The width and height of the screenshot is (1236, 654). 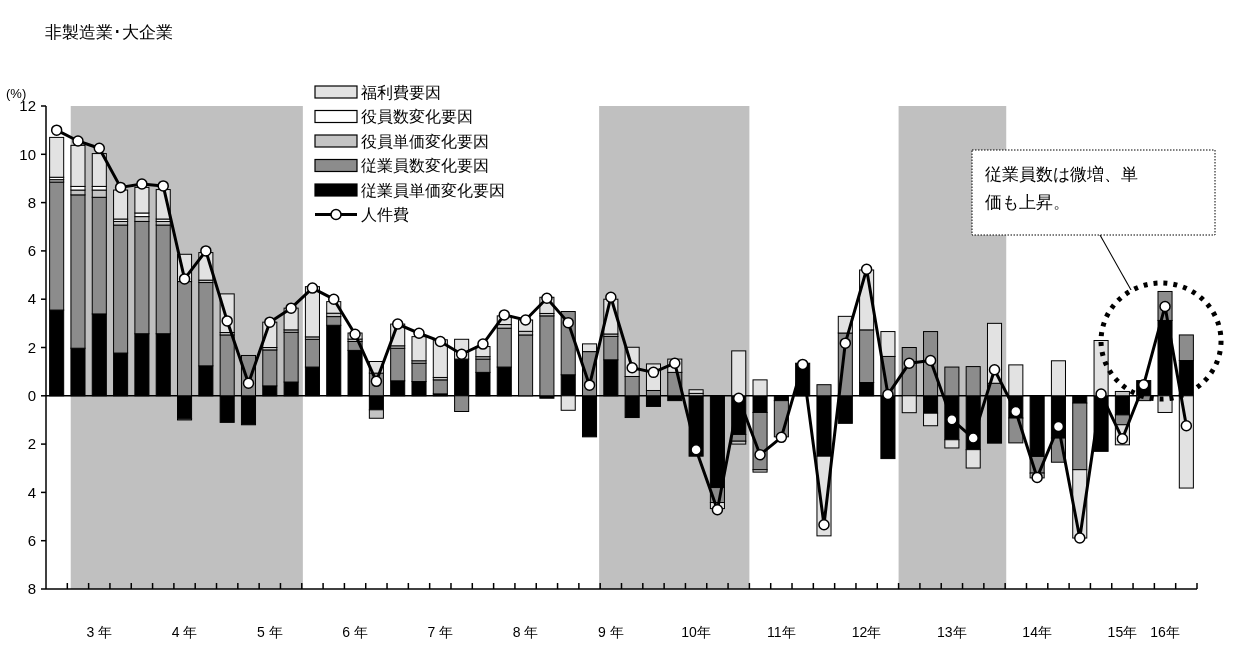 I want to click on x-tick-label: 8 年, so click(x=525, y=632).